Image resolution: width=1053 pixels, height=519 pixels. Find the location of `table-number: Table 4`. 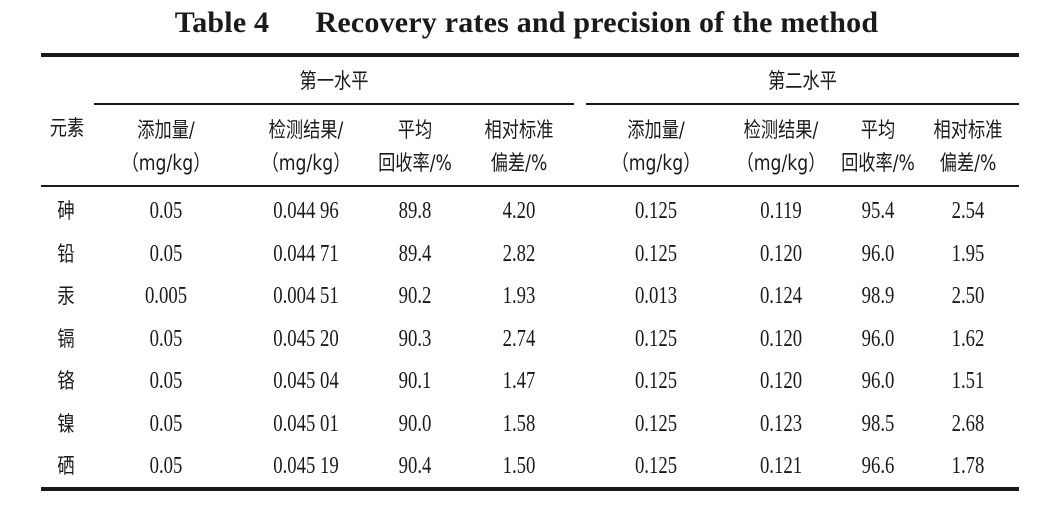

table-number: Table 4 is located at coordinates (222, 22).